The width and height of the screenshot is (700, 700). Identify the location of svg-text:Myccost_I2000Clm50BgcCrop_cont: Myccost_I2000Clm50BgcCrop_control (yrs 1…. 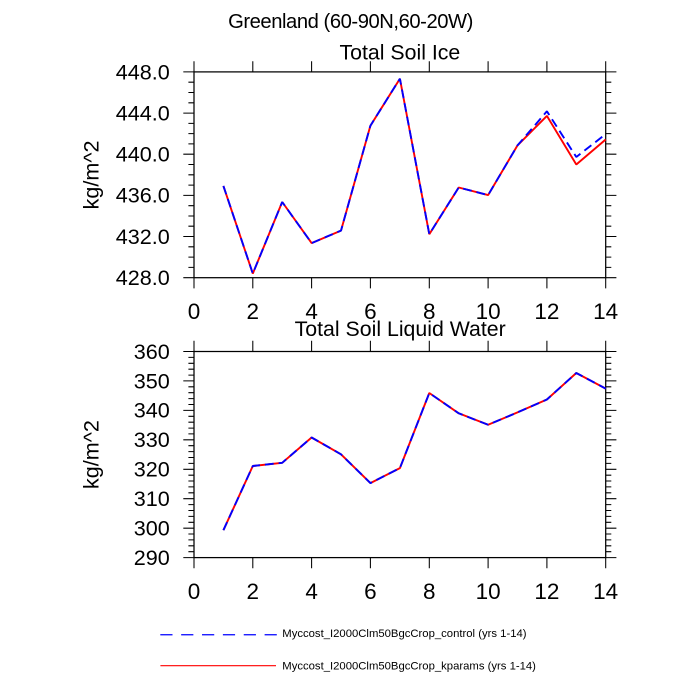
(404, 634).